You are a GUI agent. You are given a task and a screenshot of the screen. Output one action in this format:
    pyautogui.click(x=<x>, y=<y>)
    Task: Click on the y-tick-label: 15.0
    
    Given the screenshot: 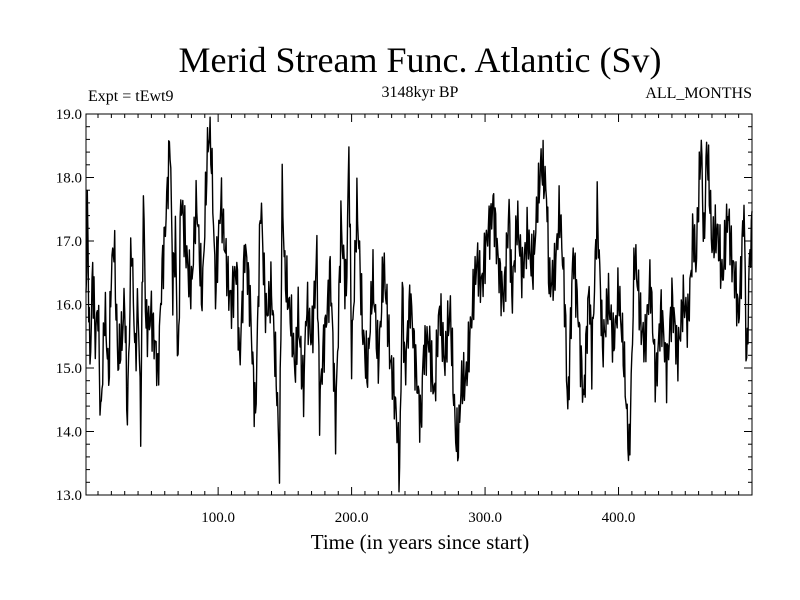 What is the action you would take?
    pyautogui.click(x=69, y=369)
    